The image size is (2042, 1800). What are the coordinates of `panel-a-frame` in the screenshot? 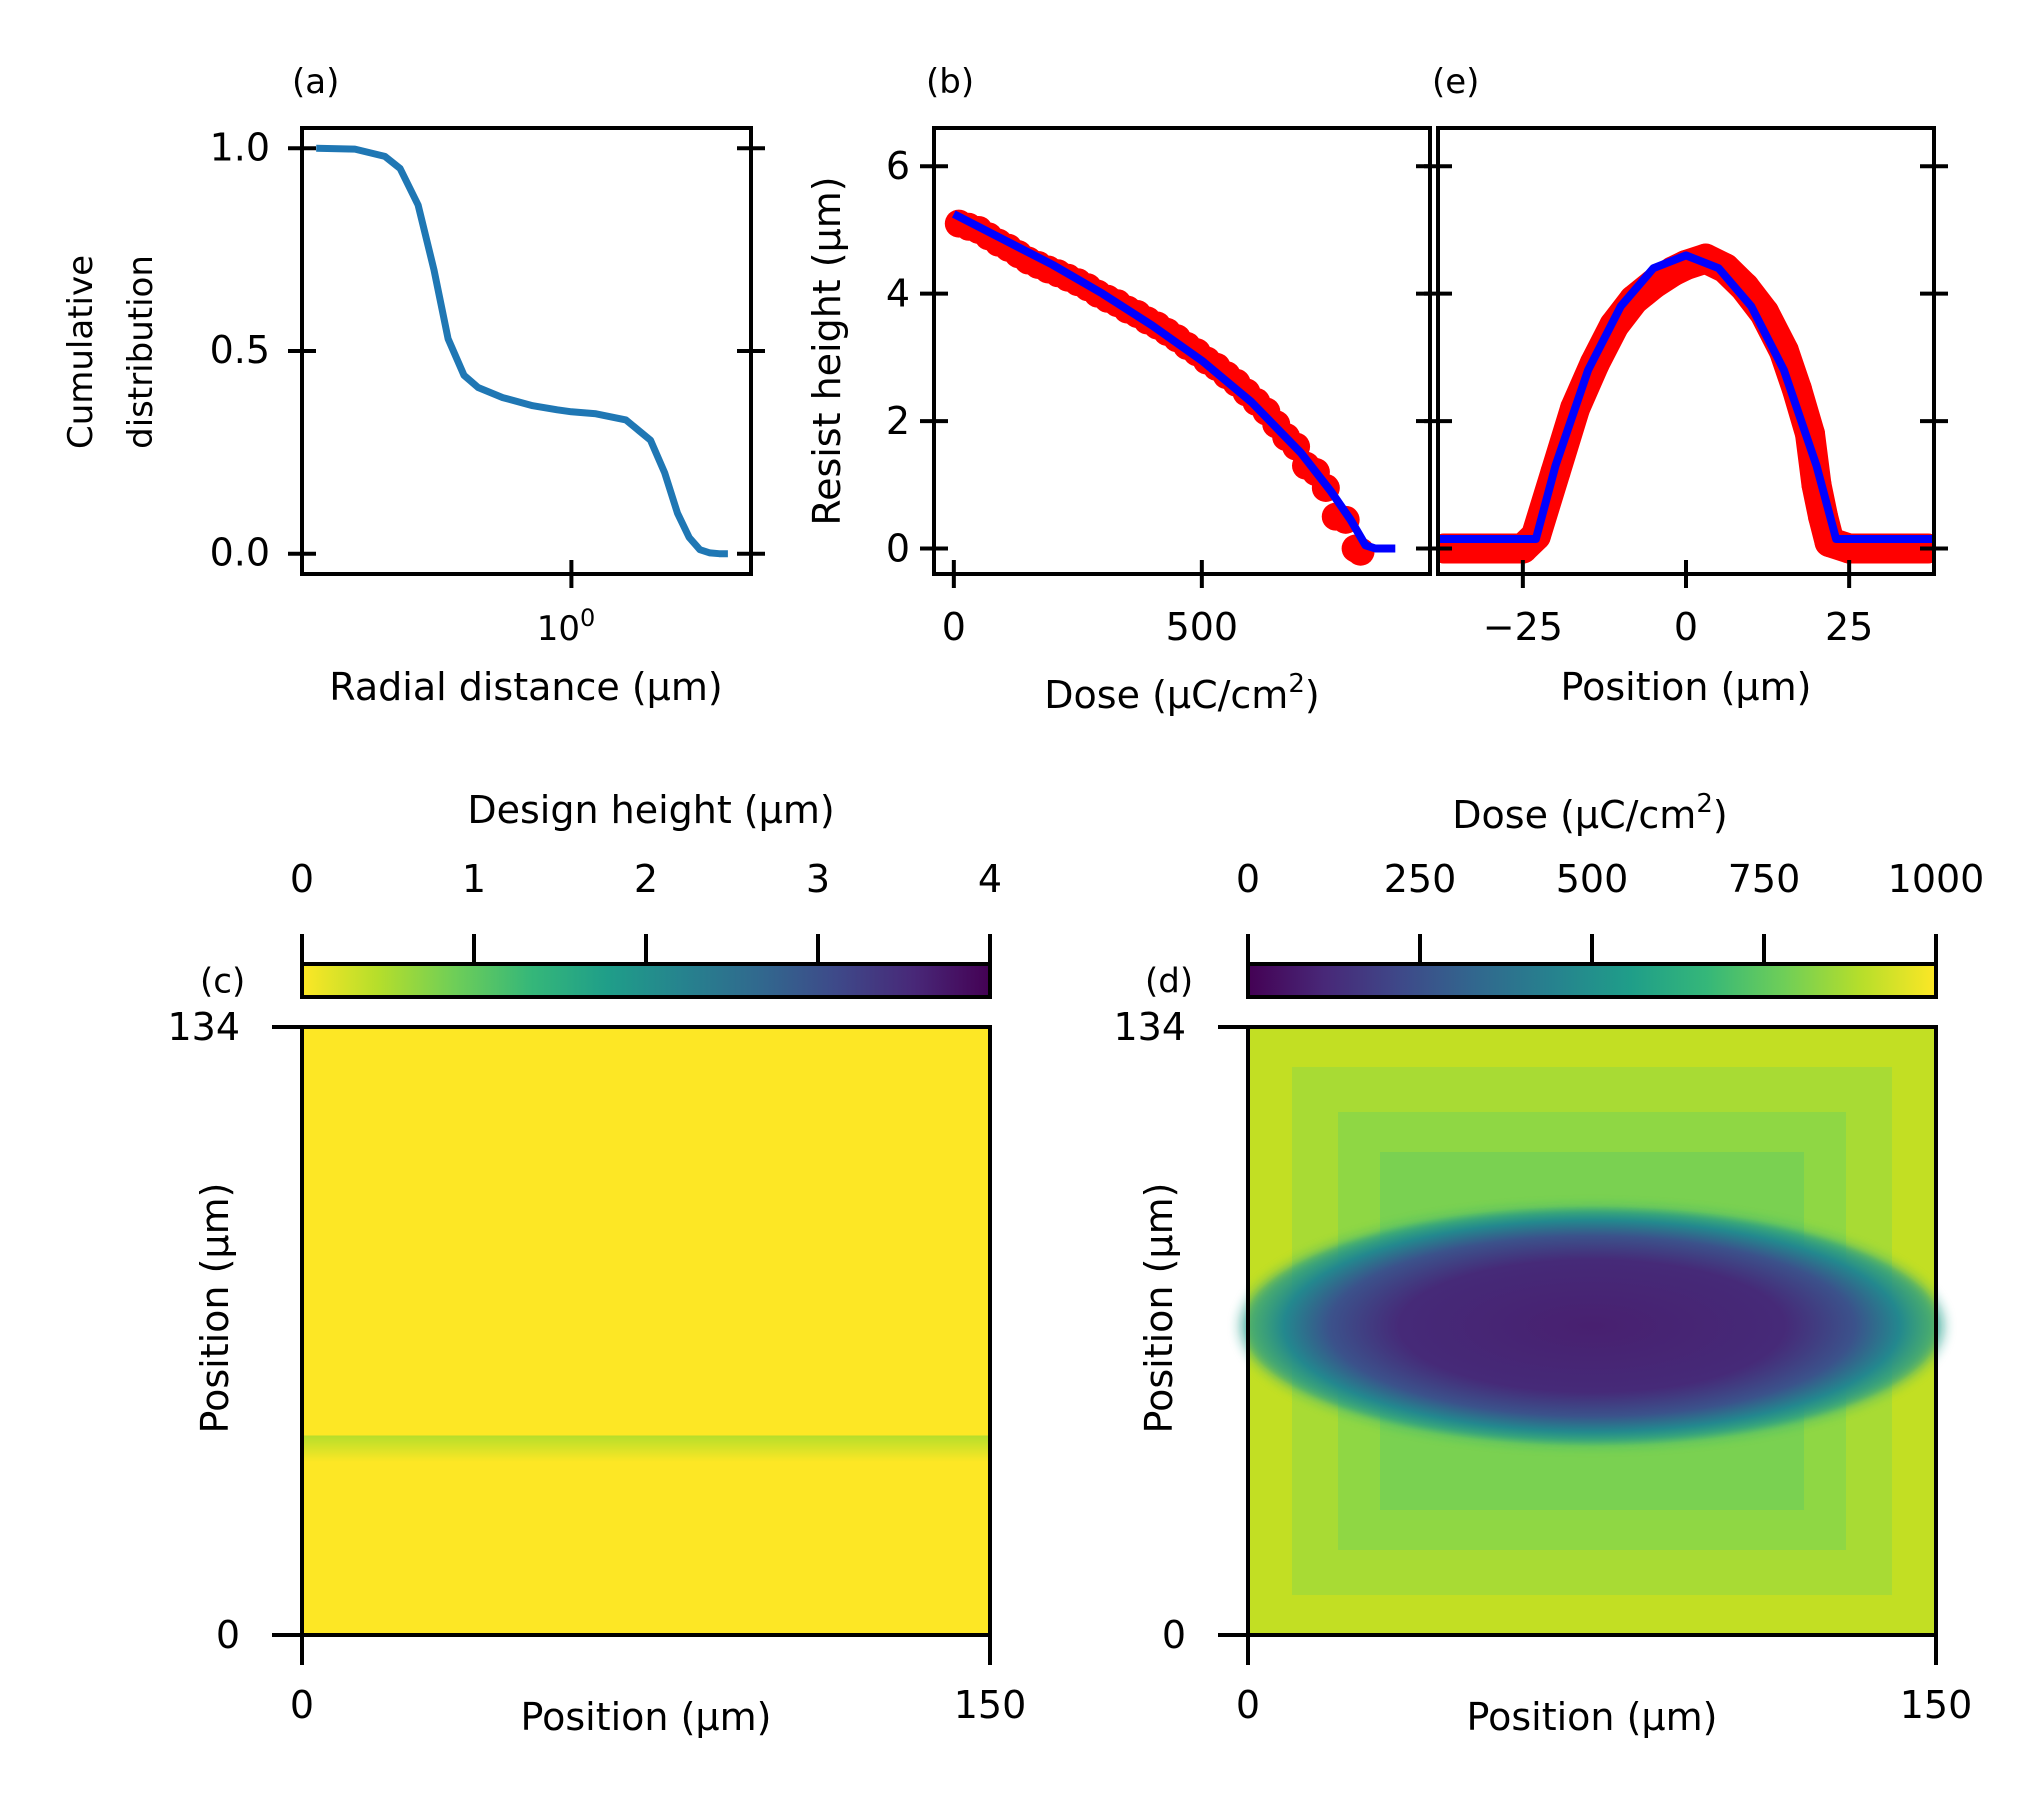 It's located at (526, 351).